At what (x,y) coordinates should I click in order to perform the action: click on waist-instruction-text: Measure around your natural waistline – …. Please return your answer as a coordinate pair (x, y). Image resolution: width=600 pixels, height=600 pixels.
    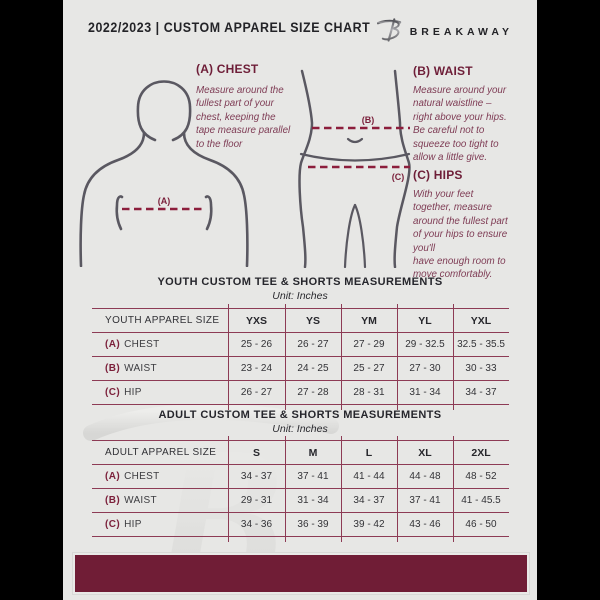
    Looking at the image, I should click on (460, 124).